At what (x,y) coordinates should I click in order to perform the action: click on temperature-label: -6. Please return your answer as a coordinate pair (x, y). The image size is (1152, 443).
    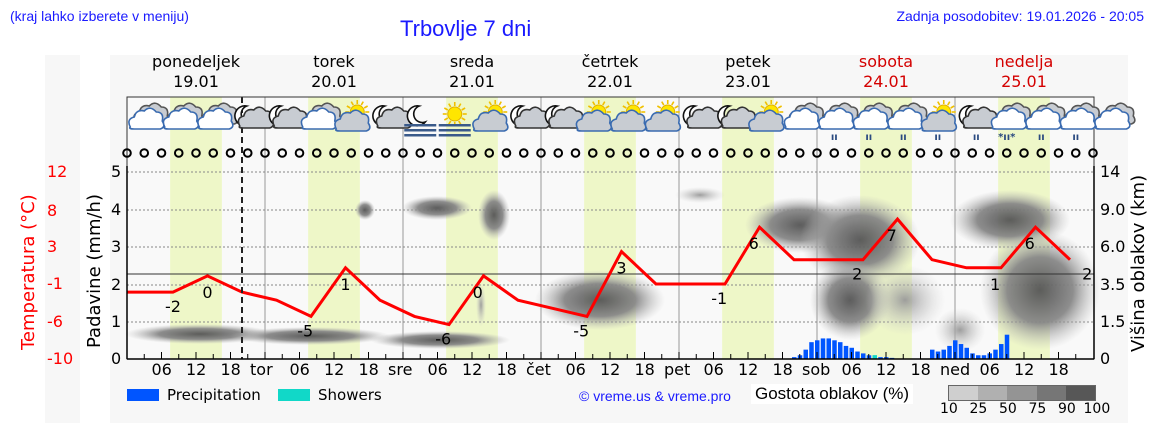
    Looking at the image, I should click on (443, 339).